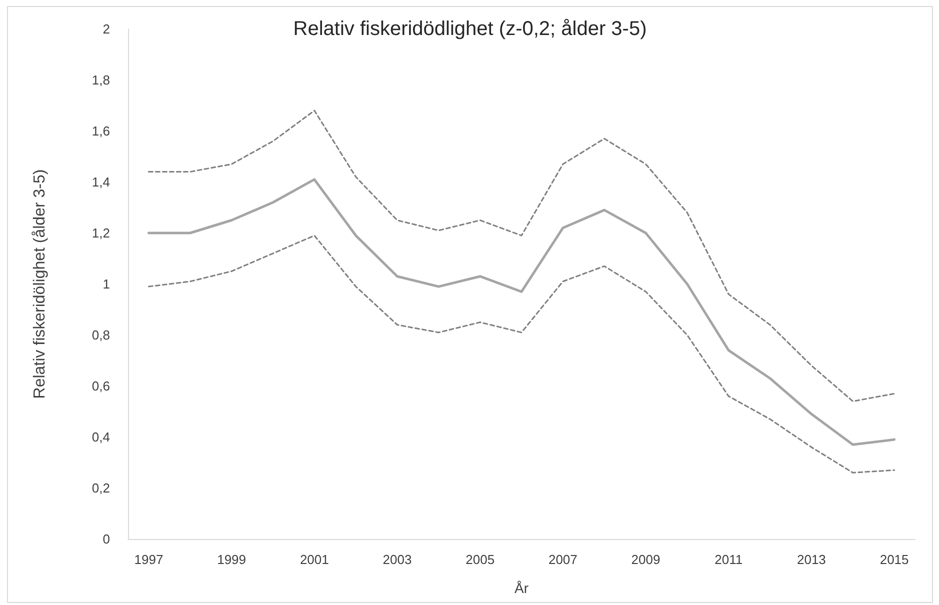  What do you see at coordinates (101, 437) in the screenshot?
I see `y-tick-label: 0,4` at bounding box center [101, 437].